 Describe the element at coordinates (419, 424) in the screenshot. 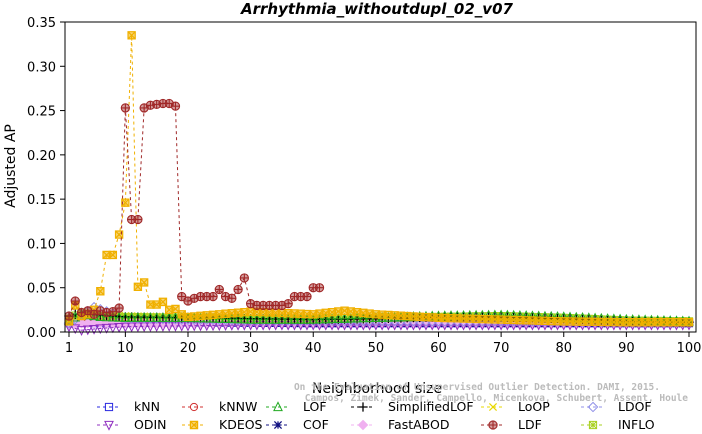

I see `legend-label: FastABOD` at that location.